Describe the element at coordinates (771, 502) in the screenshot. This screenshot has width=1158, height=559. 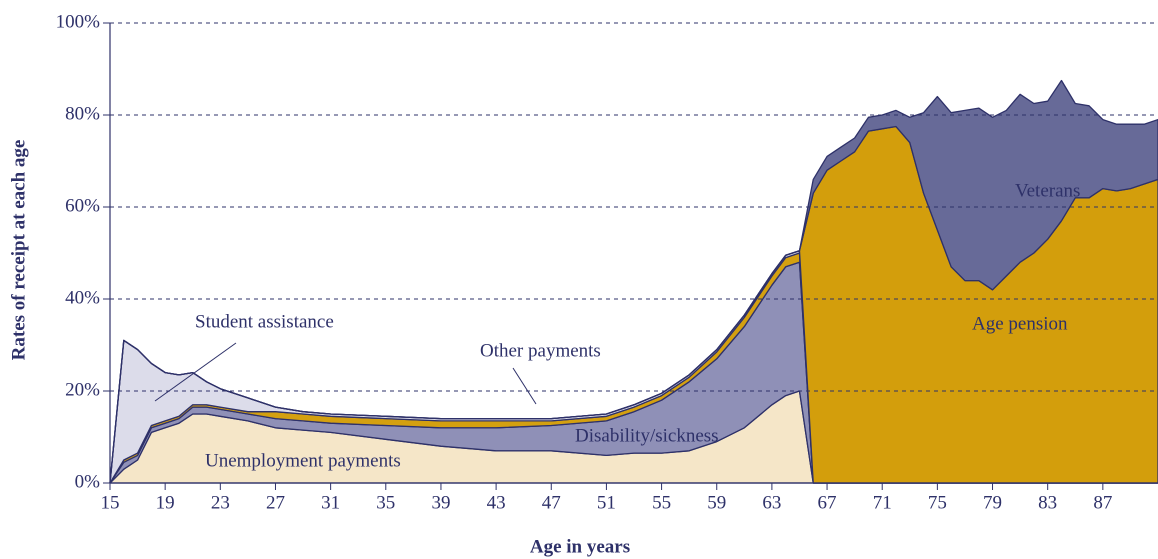
I see `x-tick-label: 63` at that location.